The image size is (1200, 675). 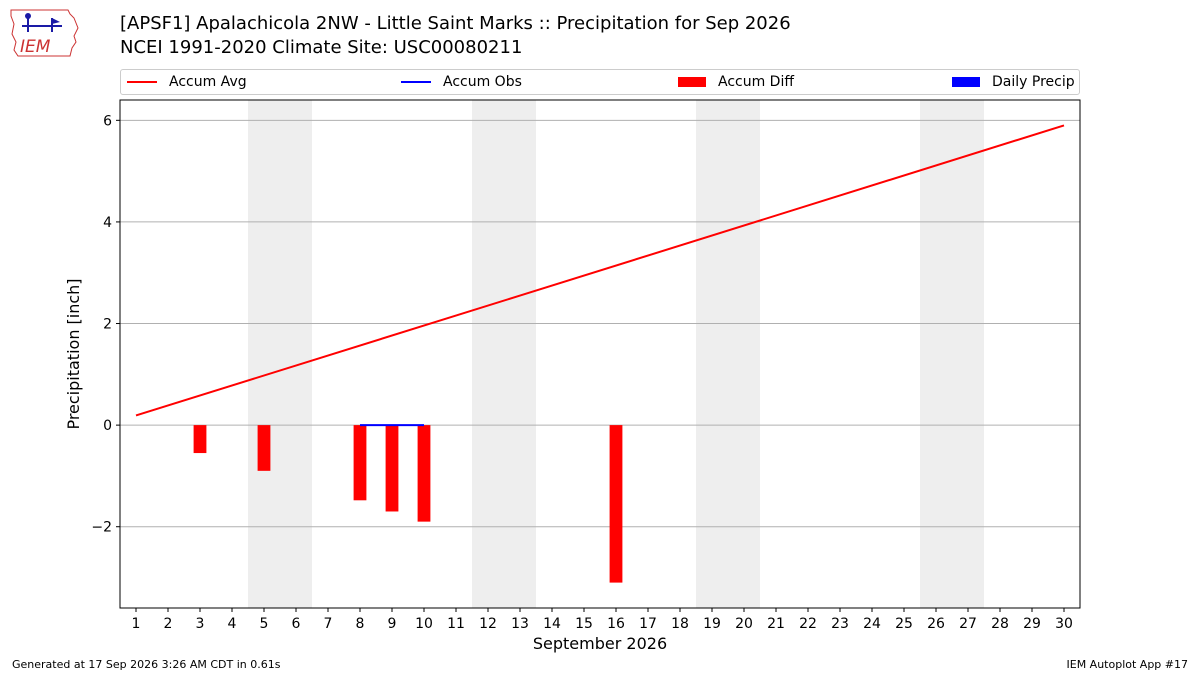 What do you see at coordinates (107, 121) in the screenshot?
I see `y-tick-label: 6` at bounding box center [107, 121].